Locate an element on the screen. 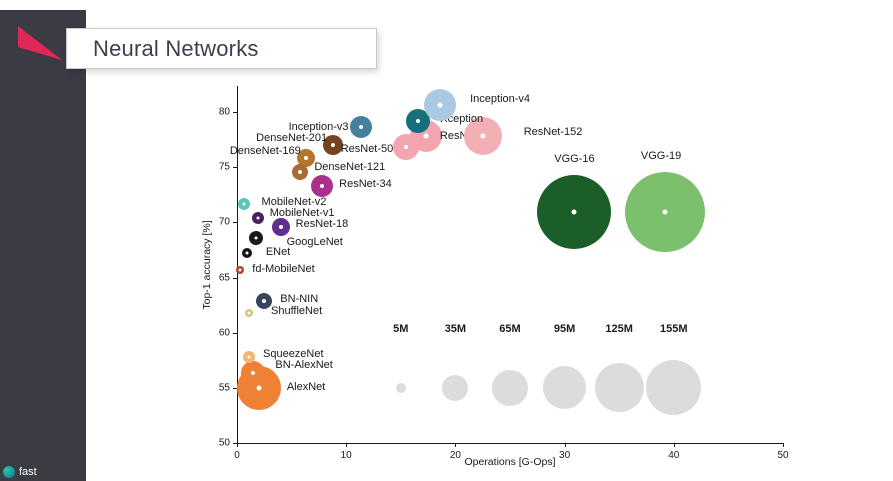  legend-size-label: 65M is located at coordinates (510, 329).